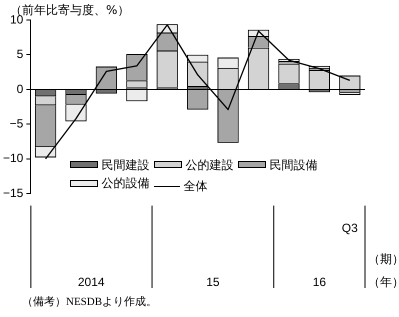 The image size is (399, 317). I want to click on text: 16, so click(319, 282).